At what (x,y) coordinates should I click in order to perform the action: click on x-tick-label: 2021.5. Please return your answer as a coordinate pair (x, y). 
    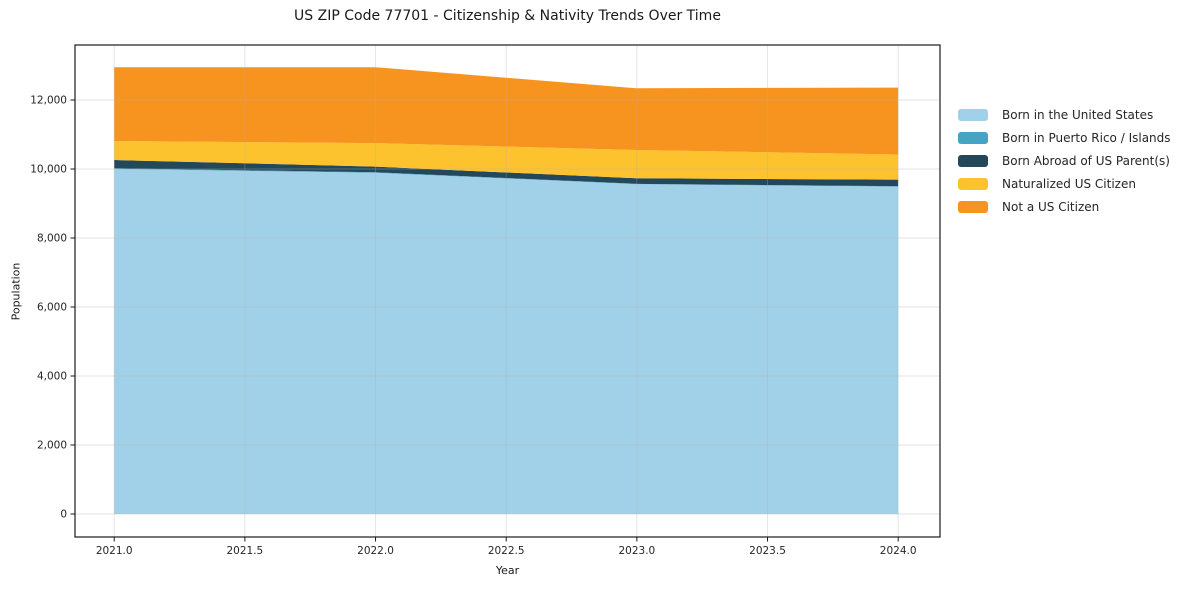
    Looking at the image, I should click on (244, 551).